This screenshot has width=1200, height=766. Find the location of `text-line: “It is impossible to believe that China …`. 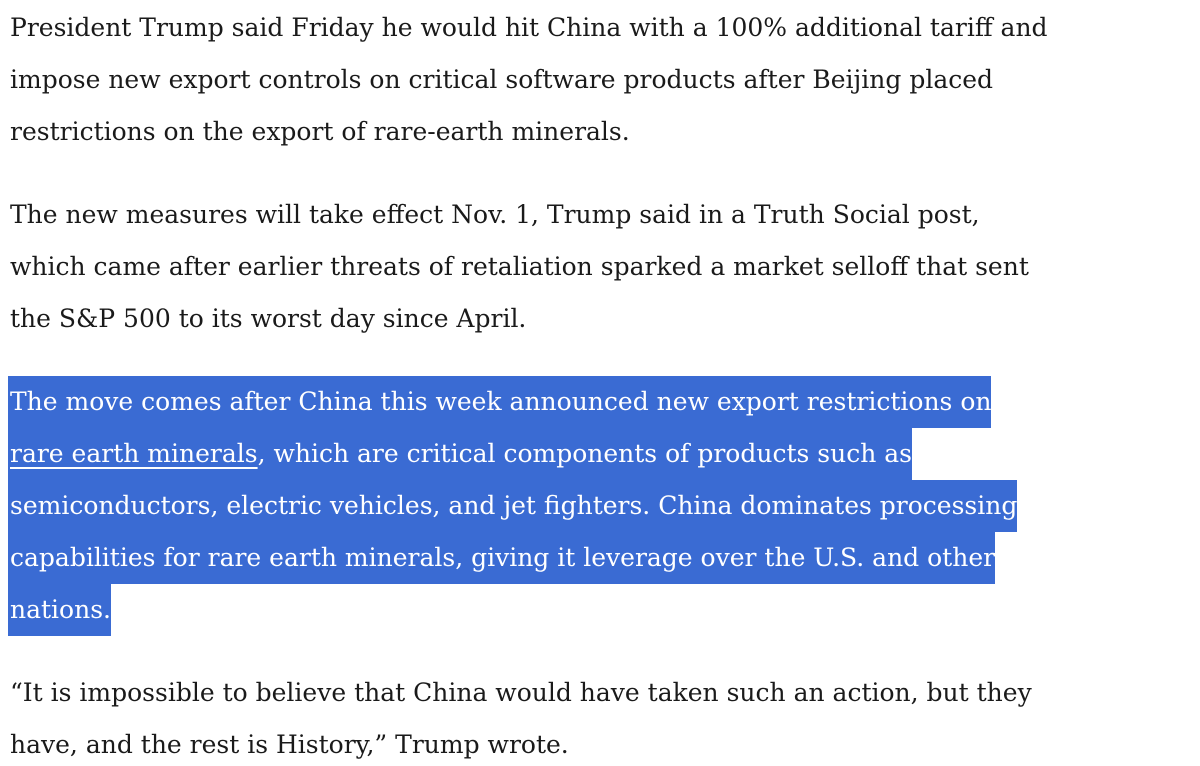

text-line: “It is impossible to believe that China … is located at coordinates (521, 692).